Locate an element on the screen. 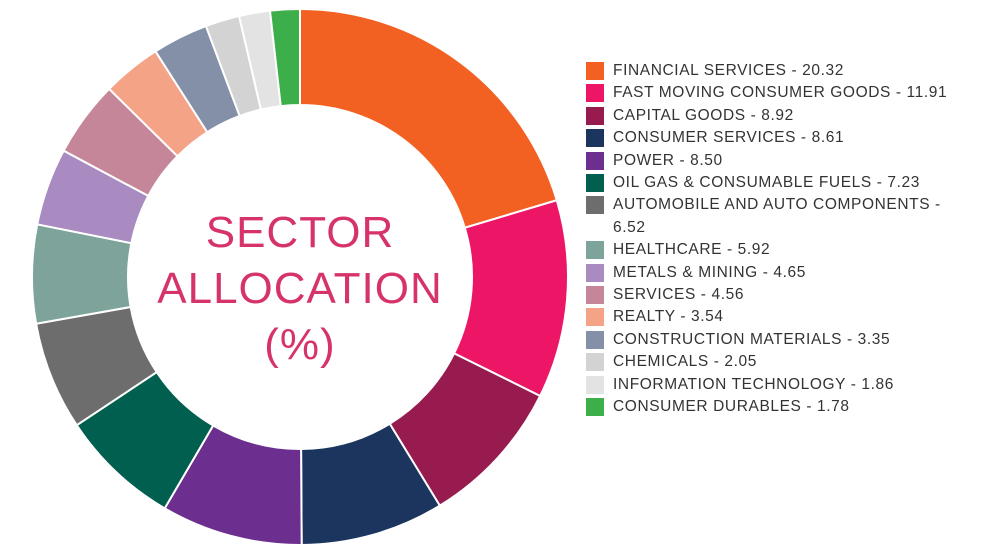 The height and width of the screenshot is (556, 990). legend-item: OIL GAS & CONSUMABLE FUELS - 7.23 is located at coordinates (786, 183).